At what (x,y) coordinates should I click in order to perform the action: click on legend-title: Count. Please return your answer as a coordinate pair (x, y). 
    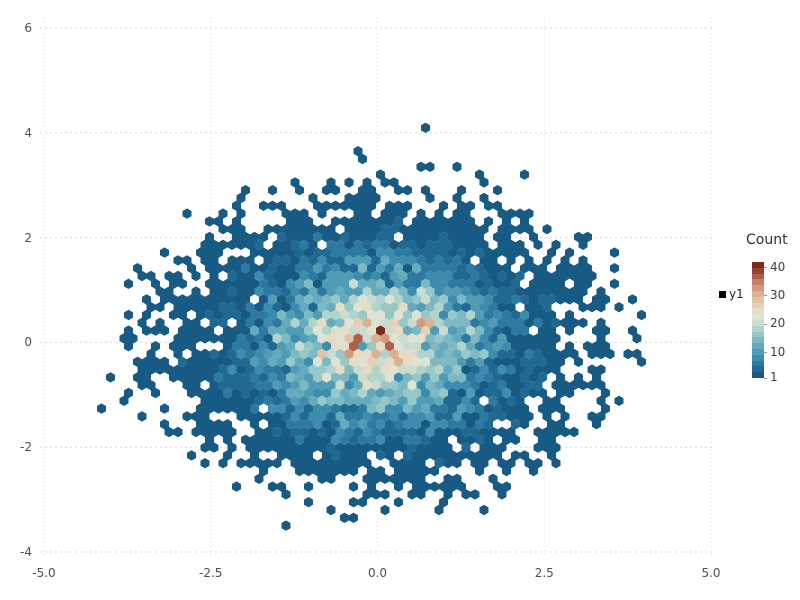
    Looking at the image, I should click on (767, 240).